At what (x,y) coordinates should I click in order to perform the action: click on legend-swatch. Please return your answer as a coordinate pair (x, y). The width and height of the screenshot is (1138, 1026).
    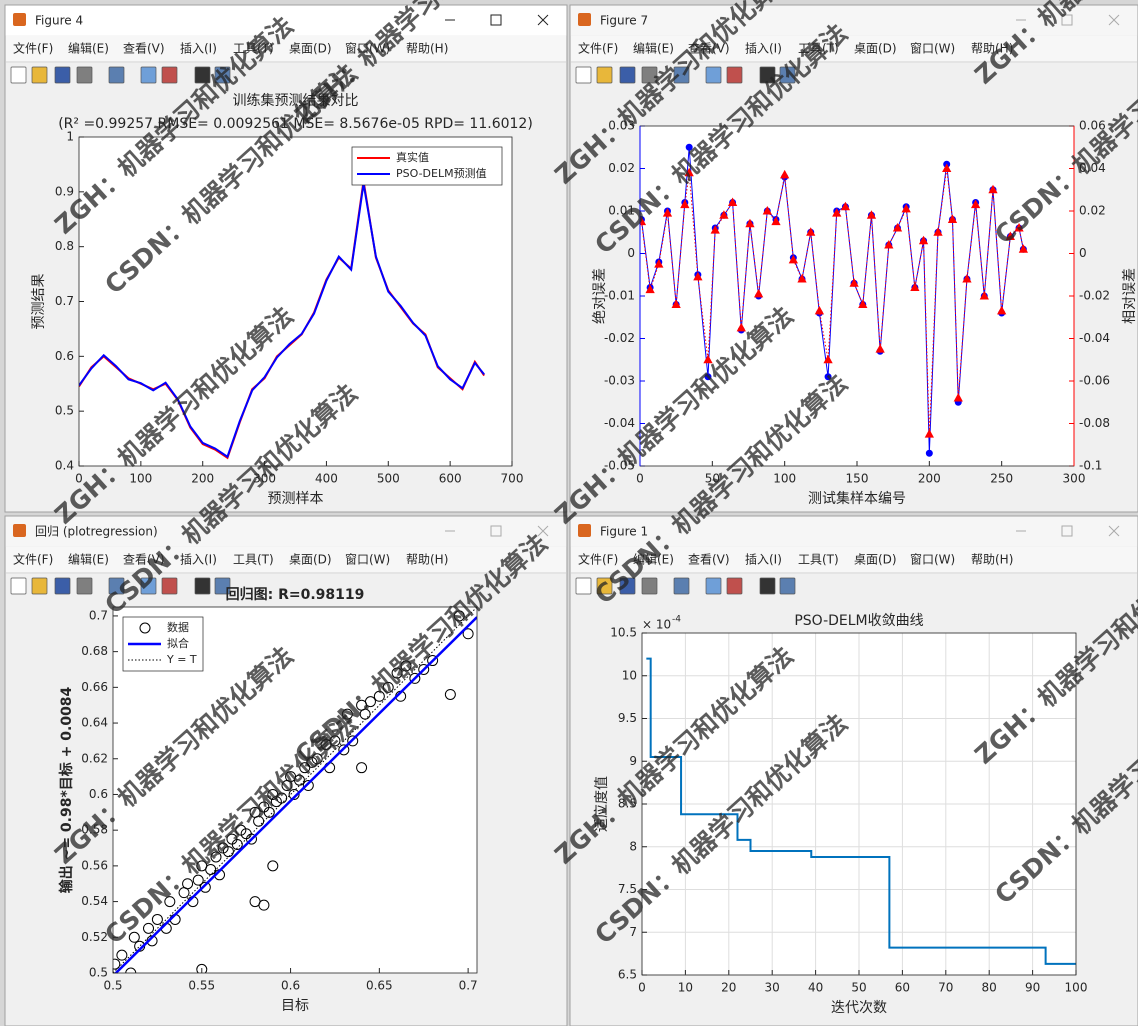
    Looking at the image, I should click on (145, 628).